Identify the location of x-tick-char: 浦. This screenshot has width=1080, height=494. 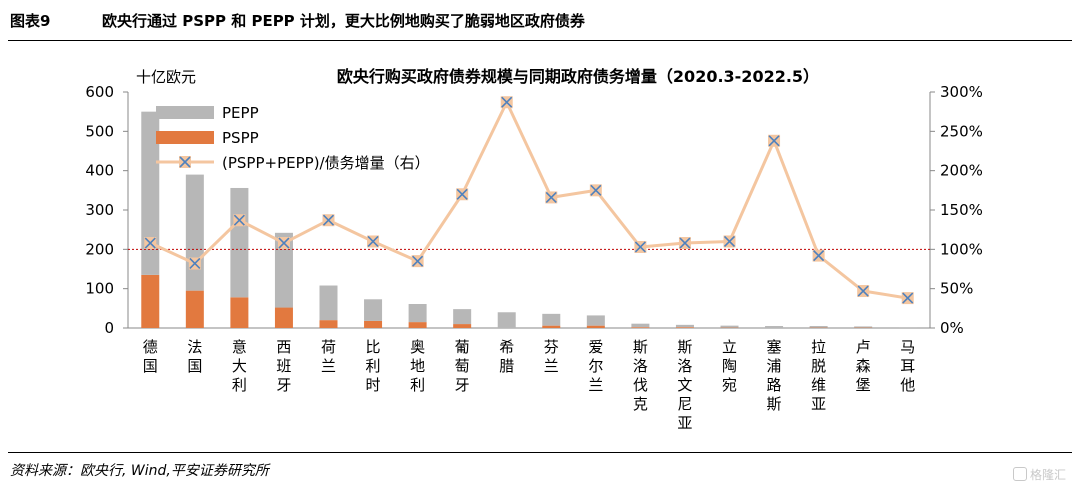
(774, 366).